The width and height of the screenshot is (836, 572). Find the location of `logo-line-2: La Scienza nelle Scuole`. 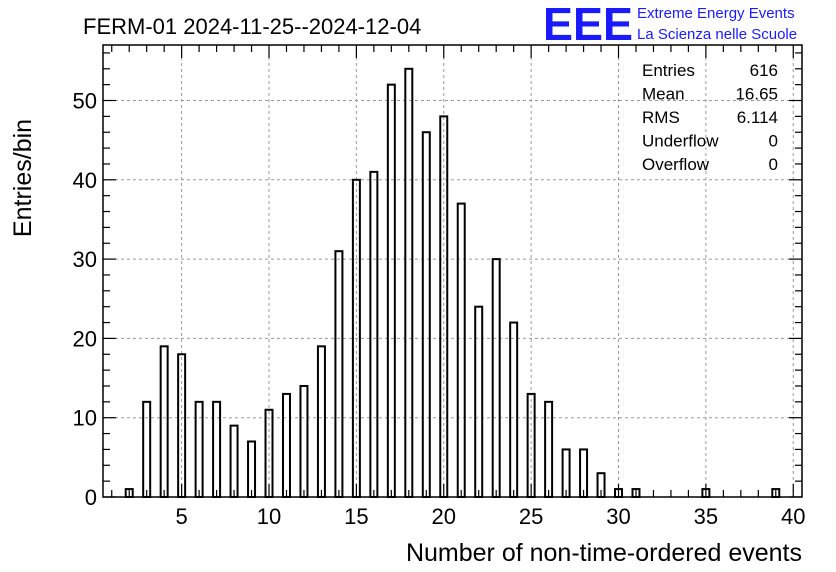

logo-line-2: La Scienza nelle Scuole is located at coordinates (717, 34).